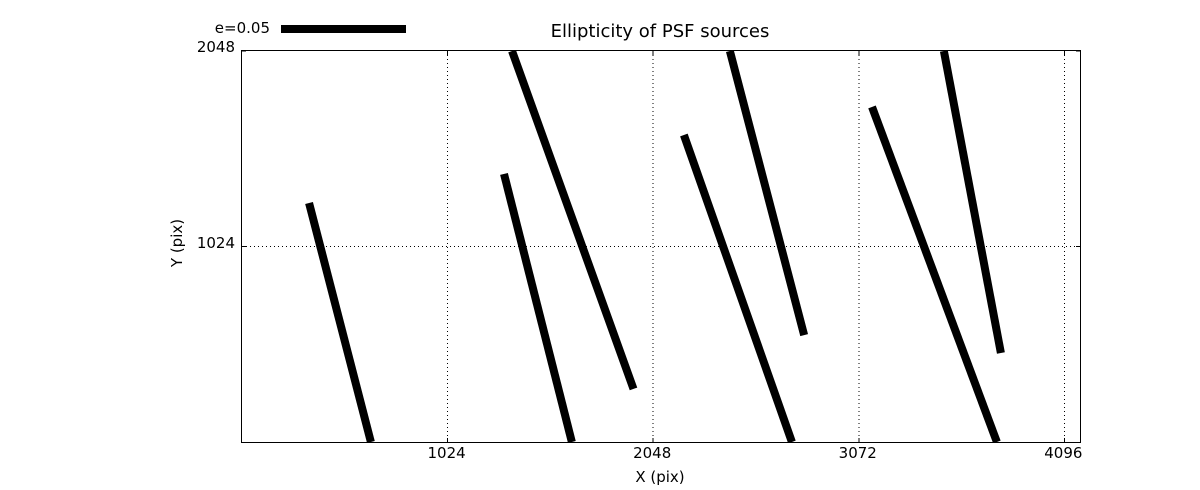 This screenshot has width=1200, height=490. Describe the element at coordinates (210, 20) in the screenshot. I see `legend: e=0.05` at that location.